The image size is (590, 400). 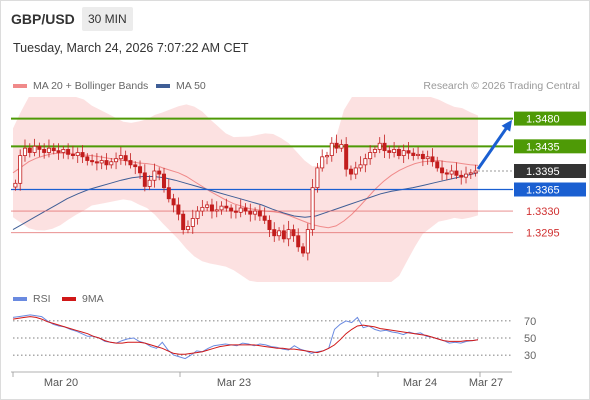 I want to click on chart-header: GBP/USD 30 MIN, so click(x=295, y=18).